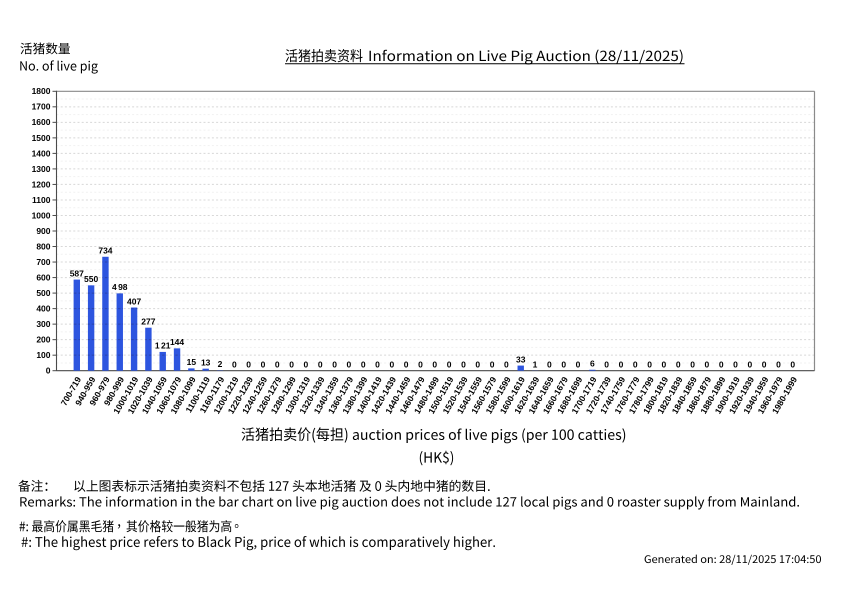 The image size is (842, 595). Describe the element at coordinates (105, 251) in the screenshot. I see `svg-text: 734` at that location.